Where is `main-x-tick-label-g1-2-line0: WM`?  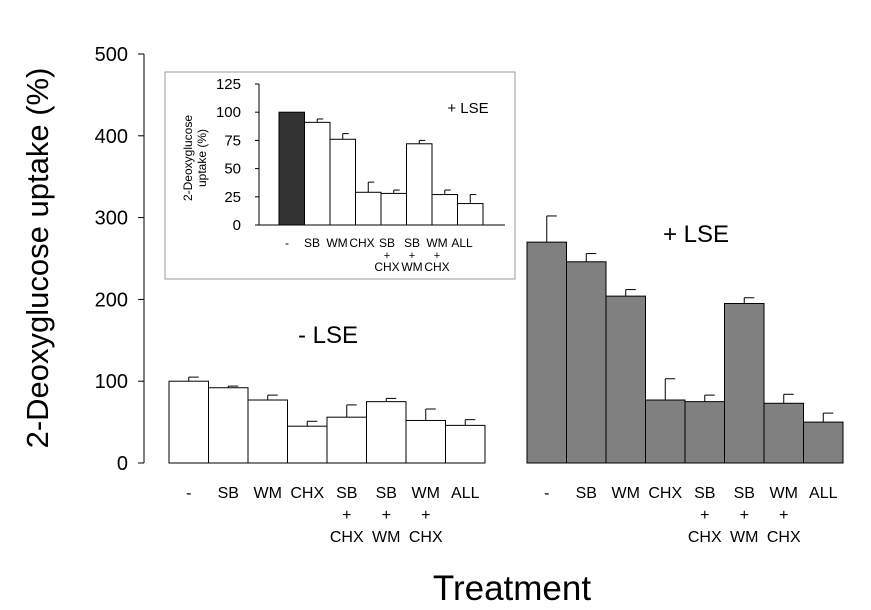 main-x-tick-label-g1-2-line0: WM is located at coordinates (626, 493).